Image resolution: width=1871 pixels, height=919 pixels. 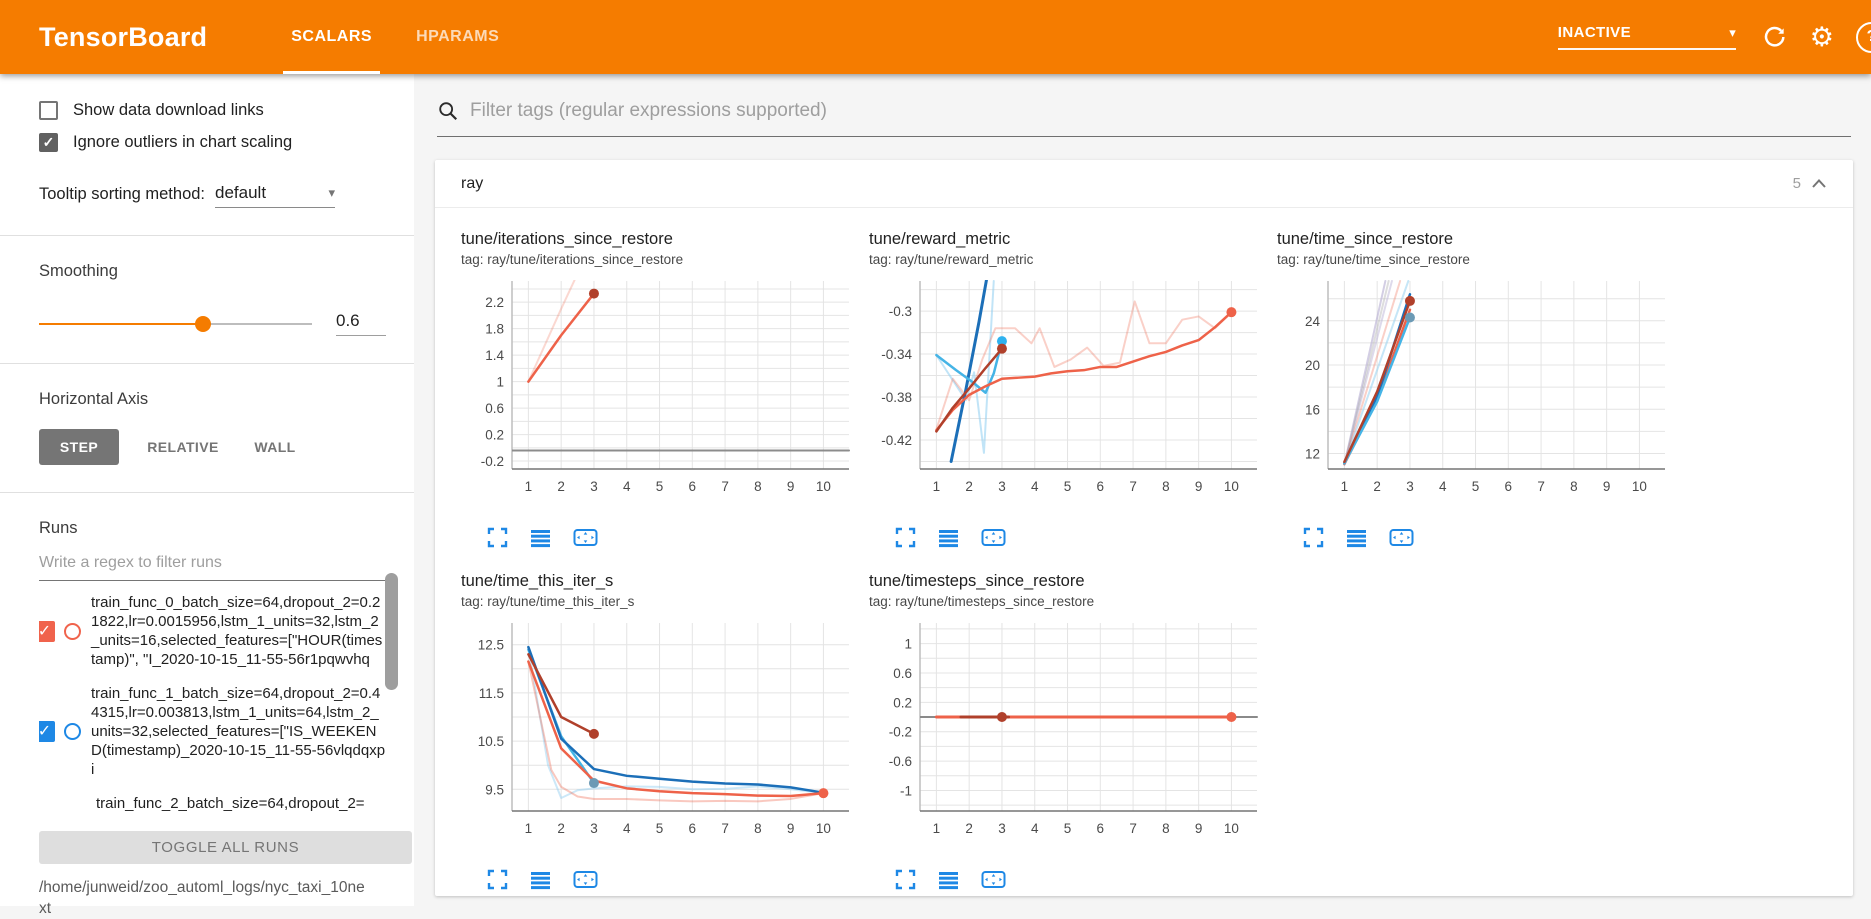 I want to click on svg-text: 12, so click(x=1312, y=454).